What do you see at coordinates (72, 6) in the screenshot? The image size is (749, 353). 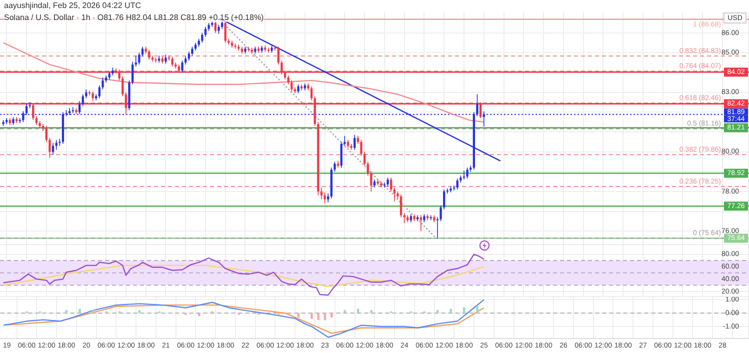 I see `chart-title: aayushjindal, Feb 25, 2026 04:22 UTC` at bounding box center [72, 6].